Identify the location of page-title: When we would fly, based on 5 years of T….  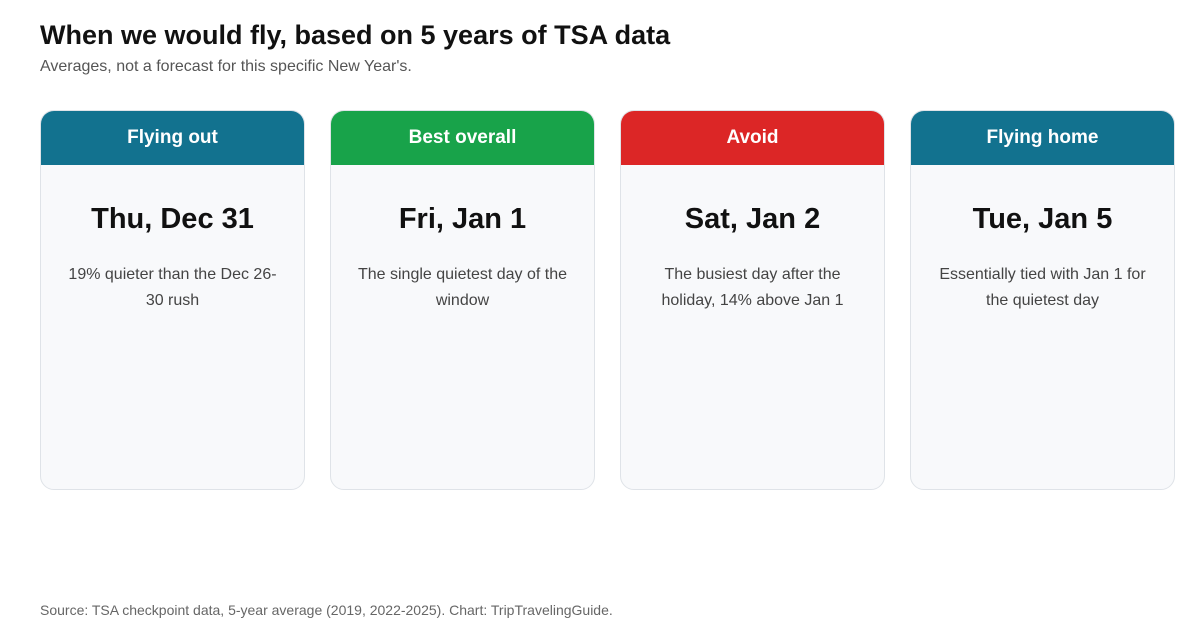
(355, 35).